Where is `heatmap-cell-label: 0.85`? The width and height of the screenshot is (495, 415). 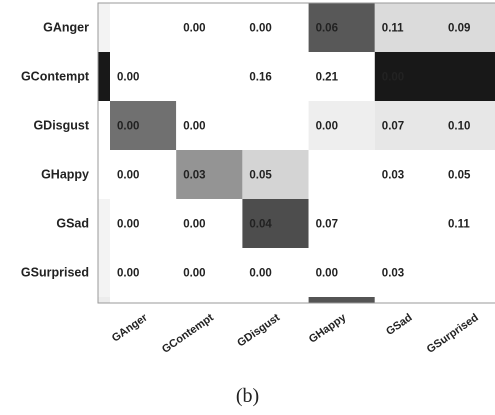 heatmap-cell-label: 0.85 is located at coordinates (327, 176).